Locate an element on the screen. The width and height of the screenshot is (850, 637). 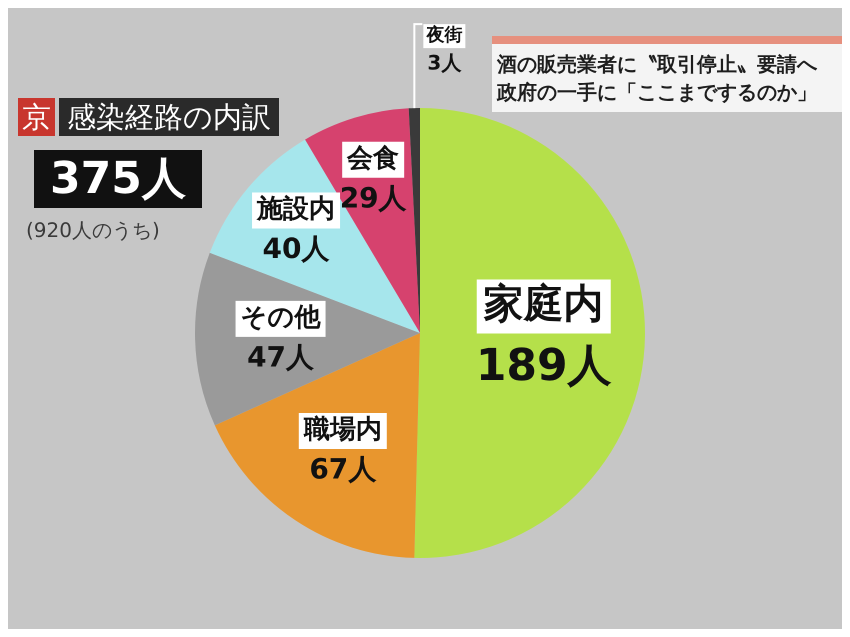
data-label: 29人 is located at coordinates (374, 197).